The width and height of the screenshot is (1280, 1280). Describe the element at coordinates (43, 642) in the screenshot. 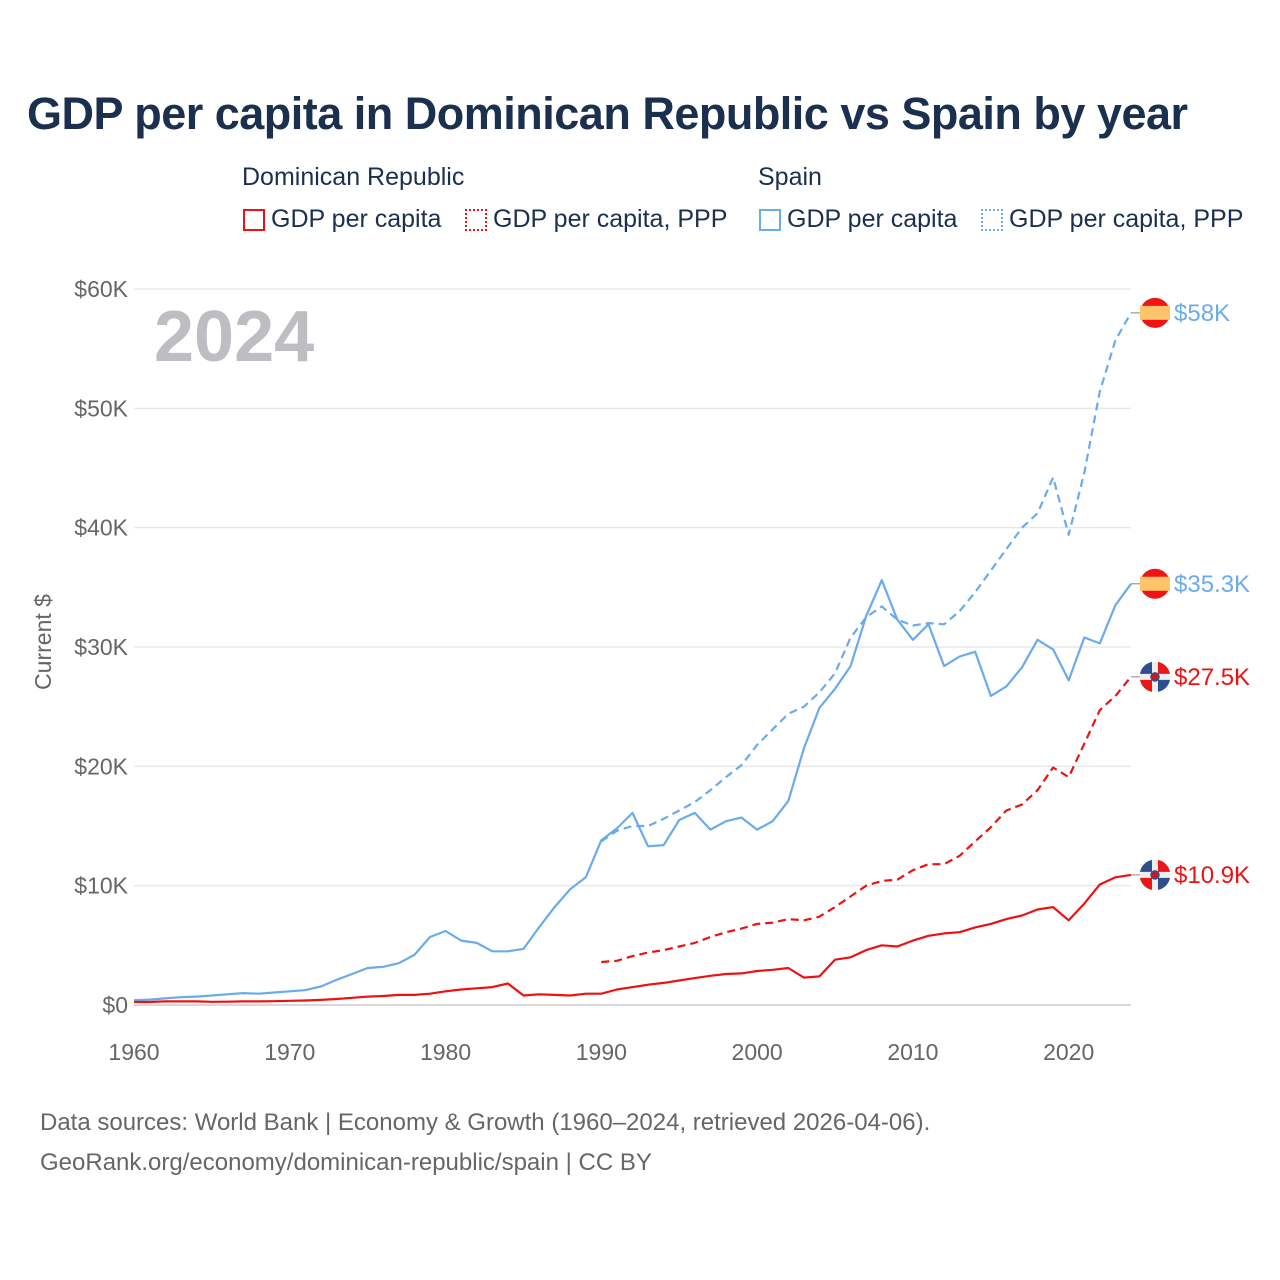

I see `y-axis-label: Current $` at that location.